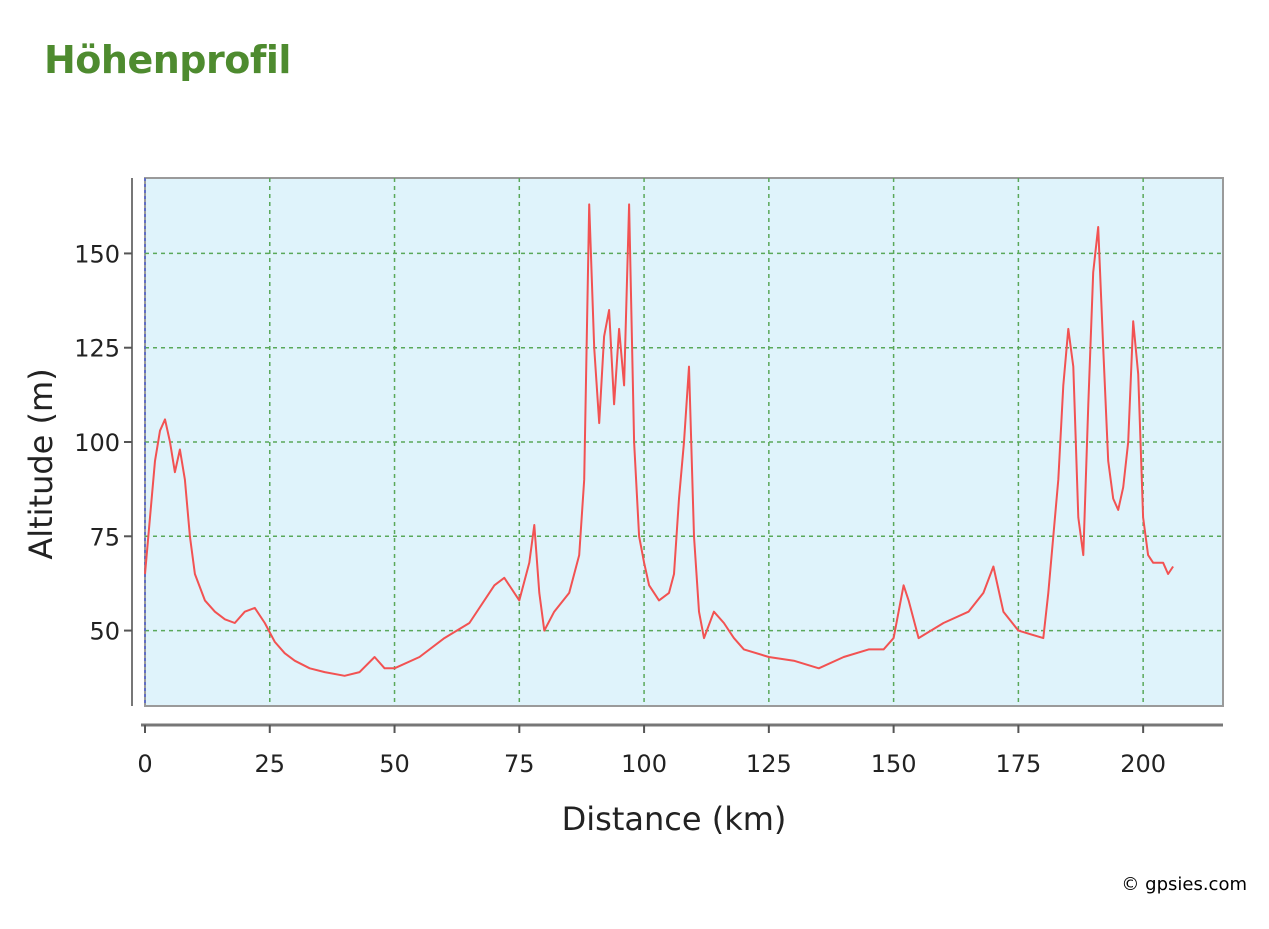 This screenshot has width=1269, height=929. What do you see at coordinates (97, 349) in the screenshot?
I see `y-tick-label: 125` at bounding box center [97, 349].